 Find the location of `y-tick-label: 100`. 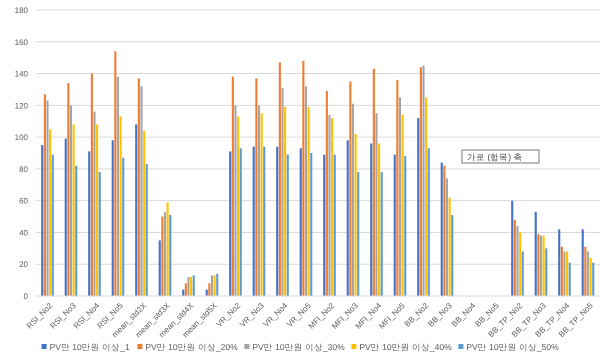

y-tick-label: 100 is located at coordinates (21, 137).